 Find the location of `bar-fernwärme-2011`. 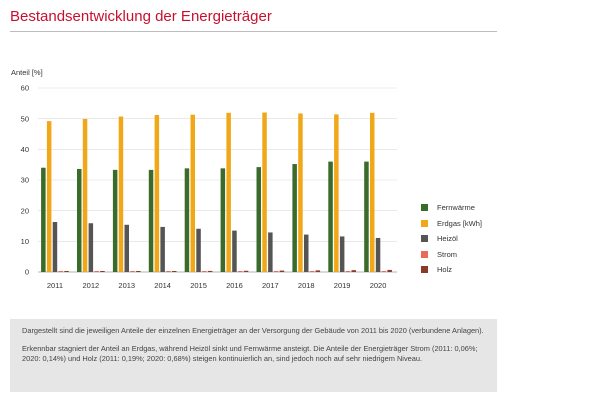

bar-fernwärme-2011 is located at coordinates (43, 219).